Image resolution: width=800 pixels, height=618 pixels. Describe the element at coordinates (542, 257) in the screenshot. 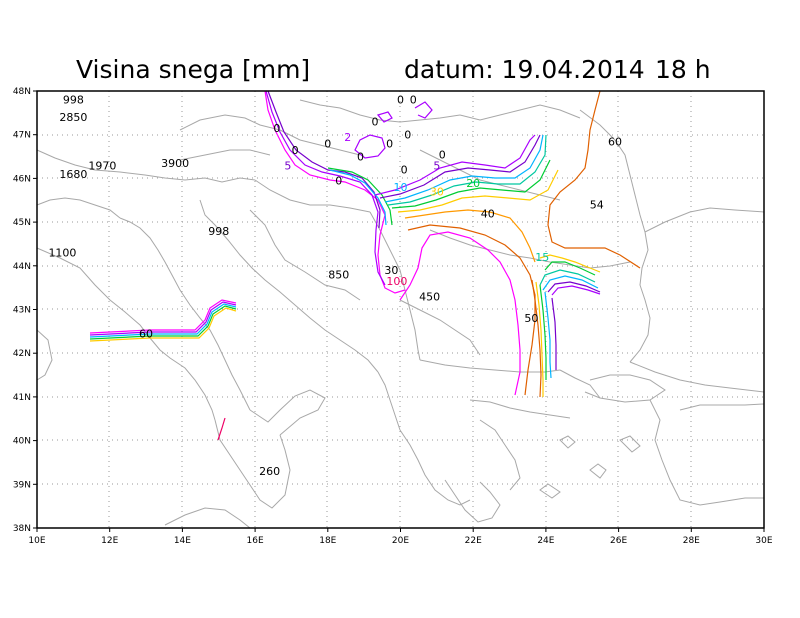

I see `contour-label: 15` at that location.